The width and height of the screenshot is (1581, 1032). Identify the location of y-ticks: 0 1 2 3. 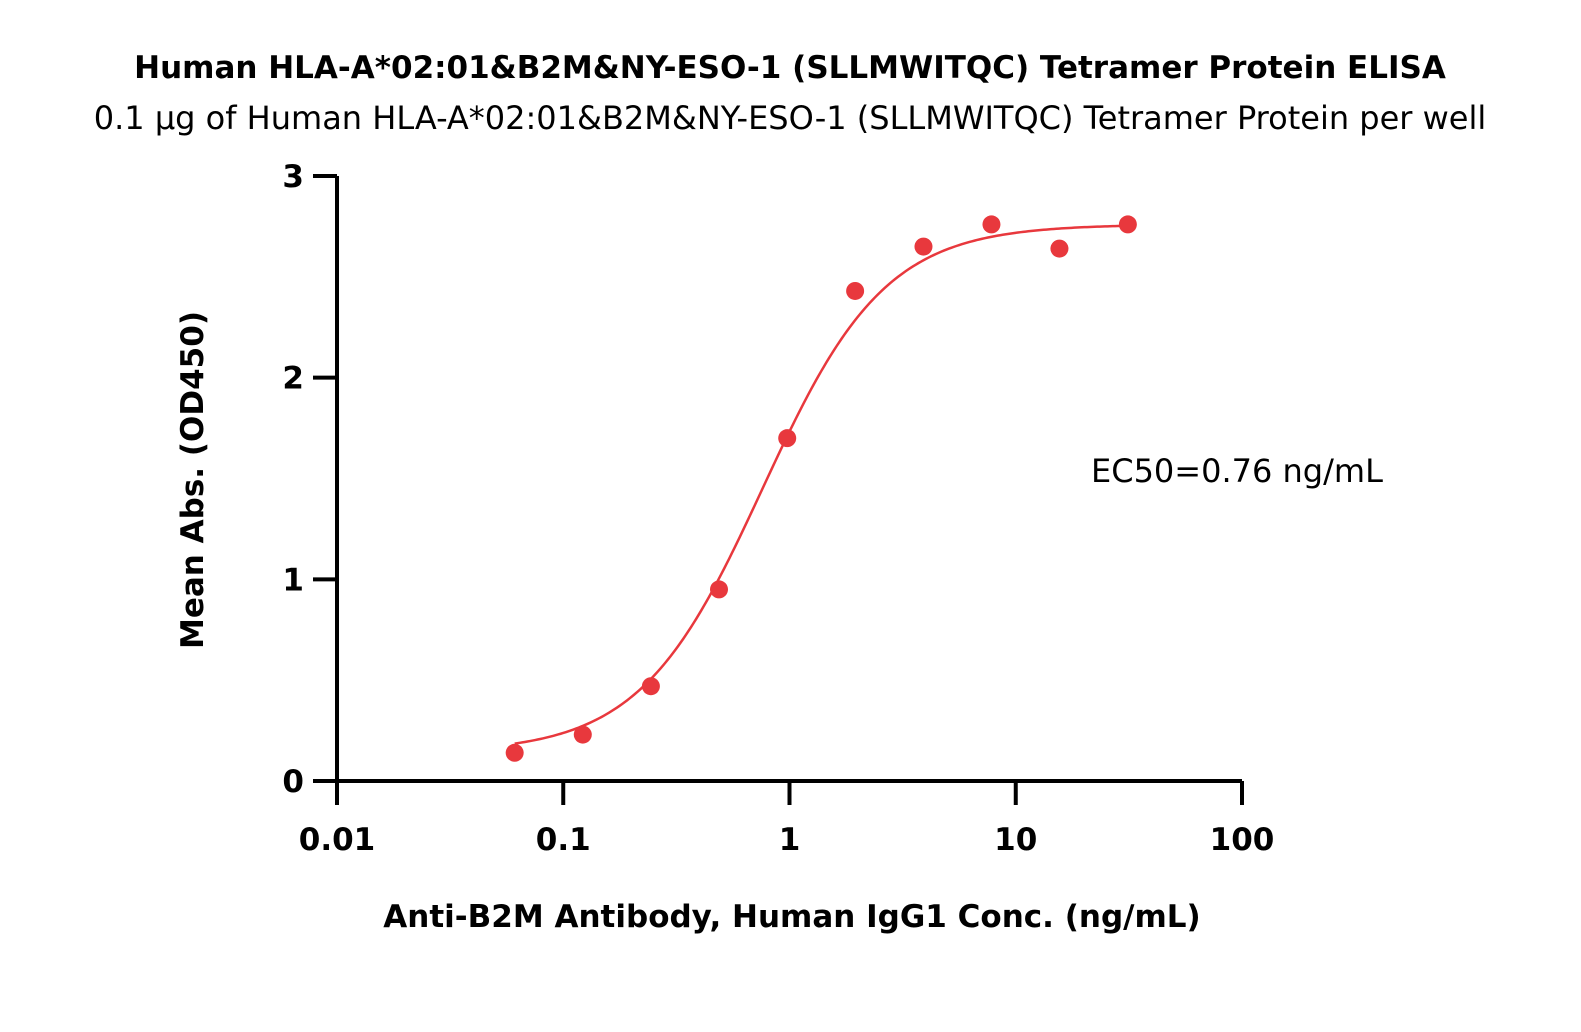
(309, 479).